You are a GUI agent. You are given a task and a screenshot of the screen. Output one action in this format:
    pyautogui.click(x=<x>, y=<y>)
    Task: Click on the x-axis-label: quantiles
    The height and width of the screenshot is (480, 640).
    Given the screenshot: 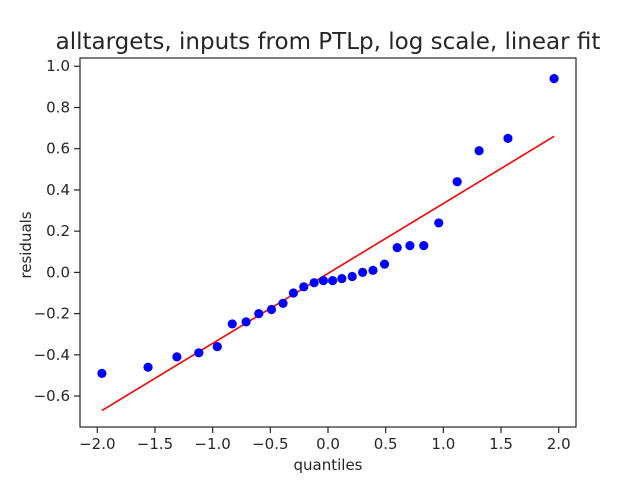 What is the action you would take?
    pyautogui.click(x=328, y=465)
    